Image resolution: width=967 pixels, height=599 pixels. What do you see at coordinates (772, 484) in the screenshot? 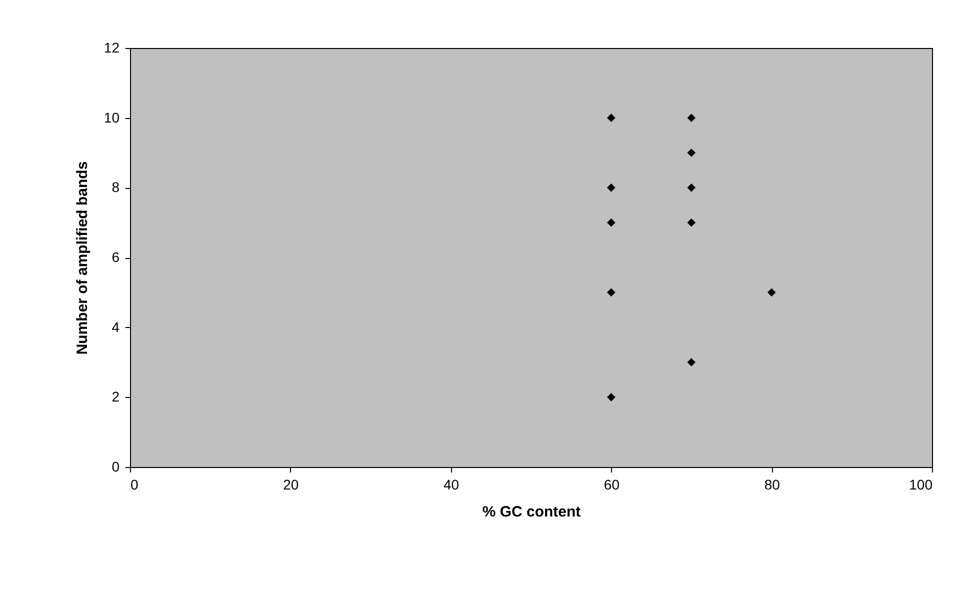
I see `x-tick-label: 80` at bounding box center [772, 484].